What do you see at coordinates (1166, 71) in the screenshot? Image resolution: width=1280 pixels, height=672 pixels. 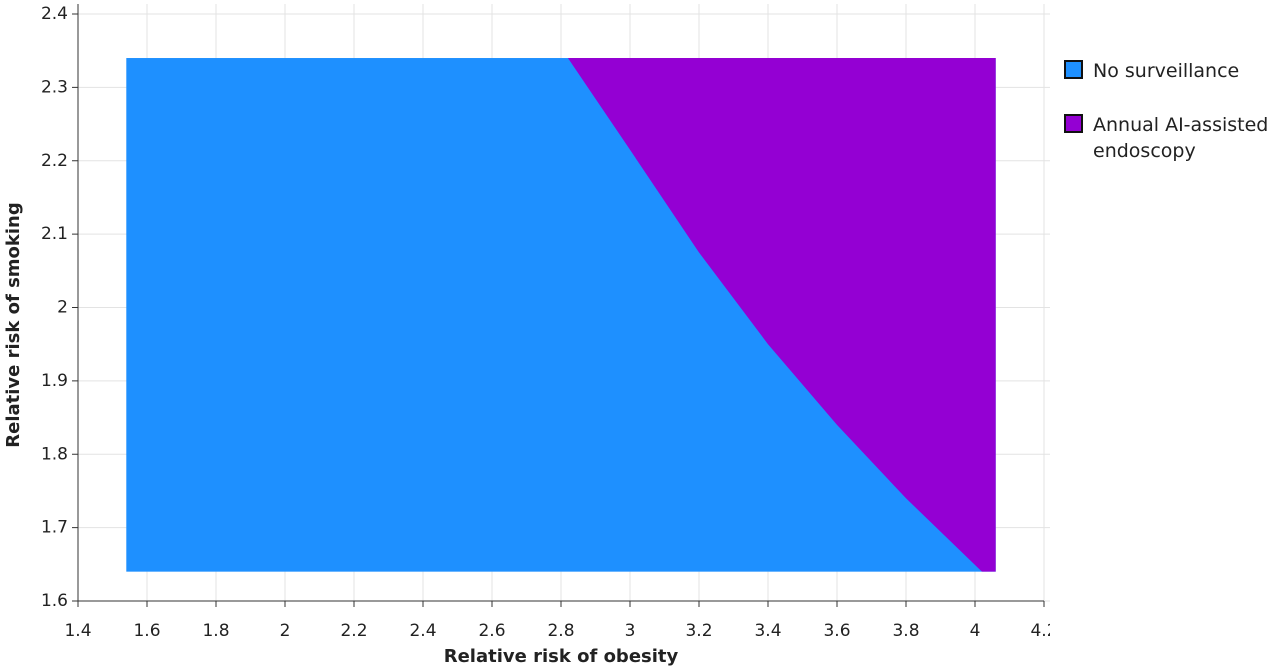 I see `legend-label: No surveillance` at bounding box center [1166, 71].